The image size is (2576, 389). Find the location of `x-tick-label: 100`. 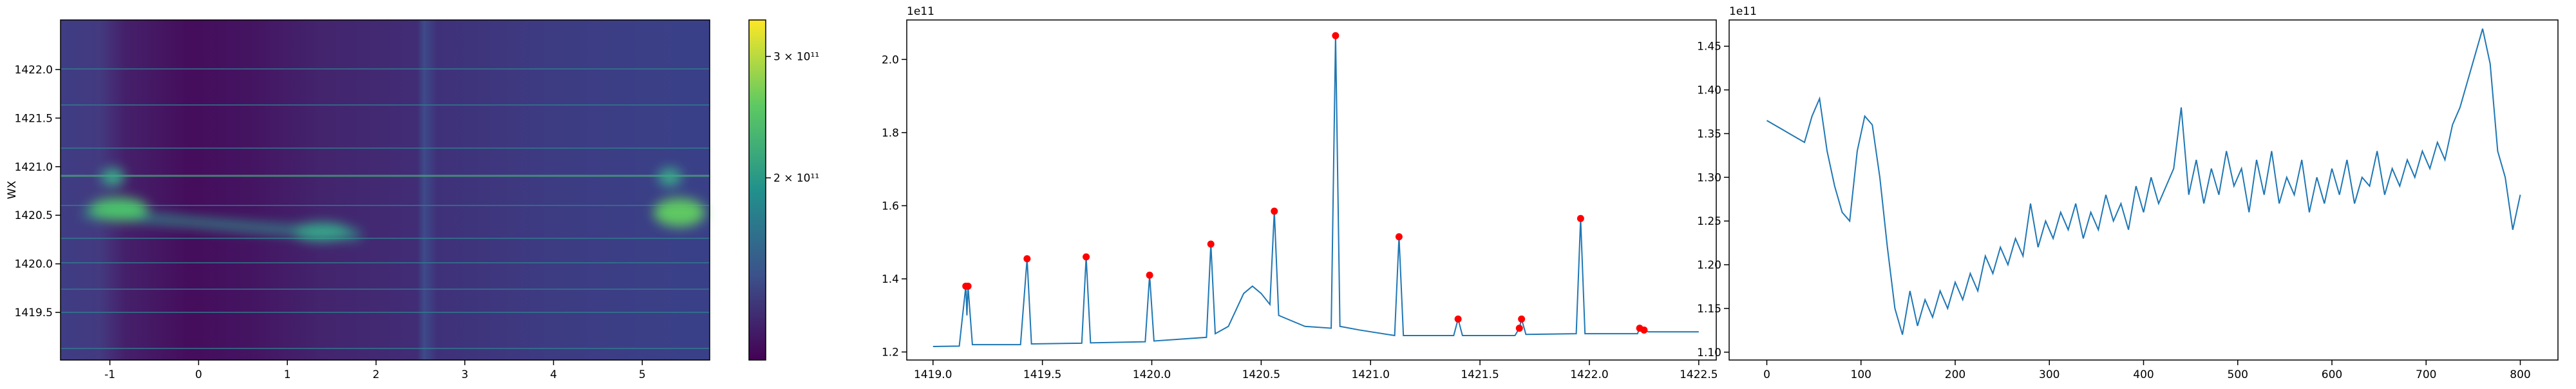

x-tick-label: 100 is located at coordinates (1861, 375).